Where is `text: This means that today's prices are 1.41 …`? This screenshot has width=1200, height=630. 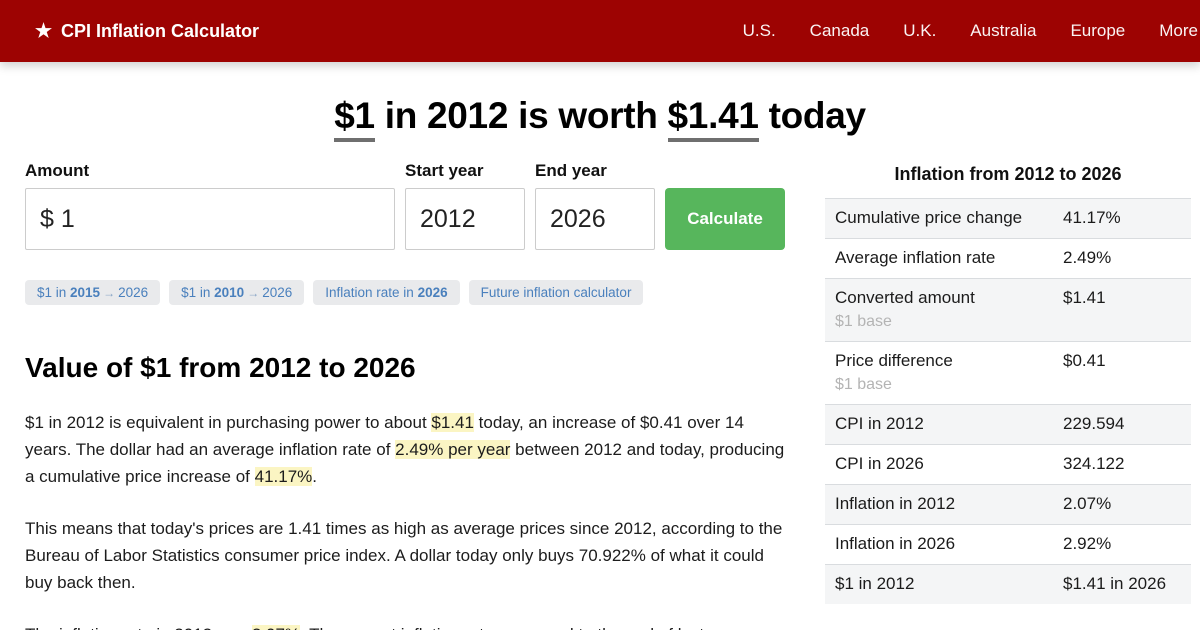
text: This means that today's prices are 1.41 … is located at coordinates (404, 555).